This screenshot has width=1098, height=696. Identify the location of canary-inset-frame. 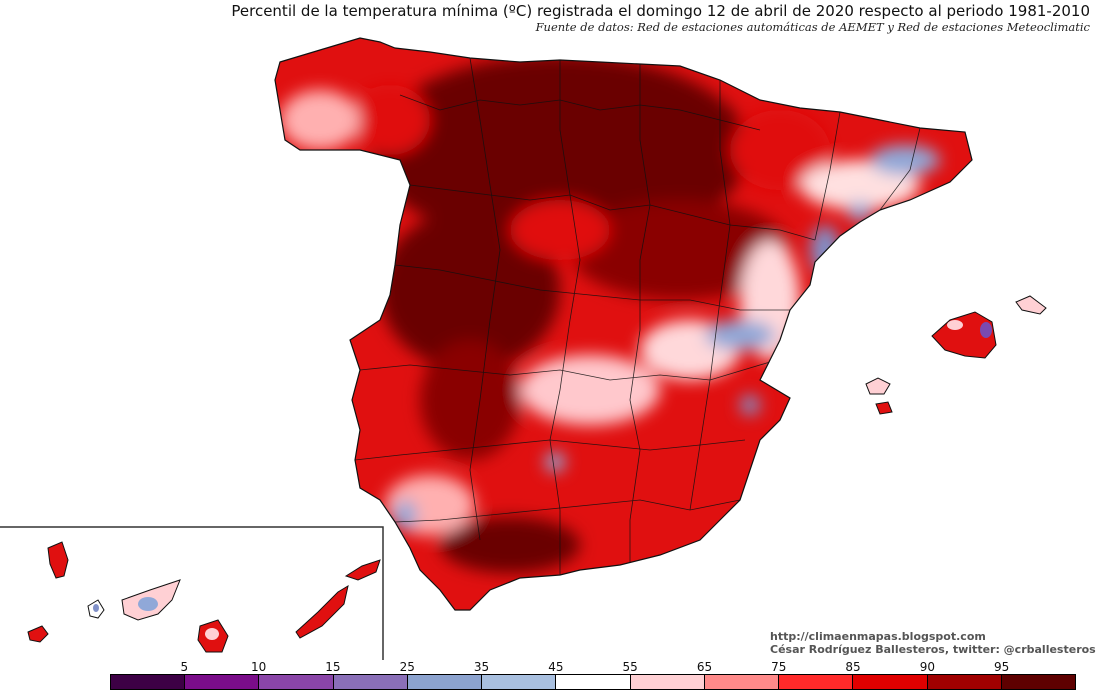
(192, 593).